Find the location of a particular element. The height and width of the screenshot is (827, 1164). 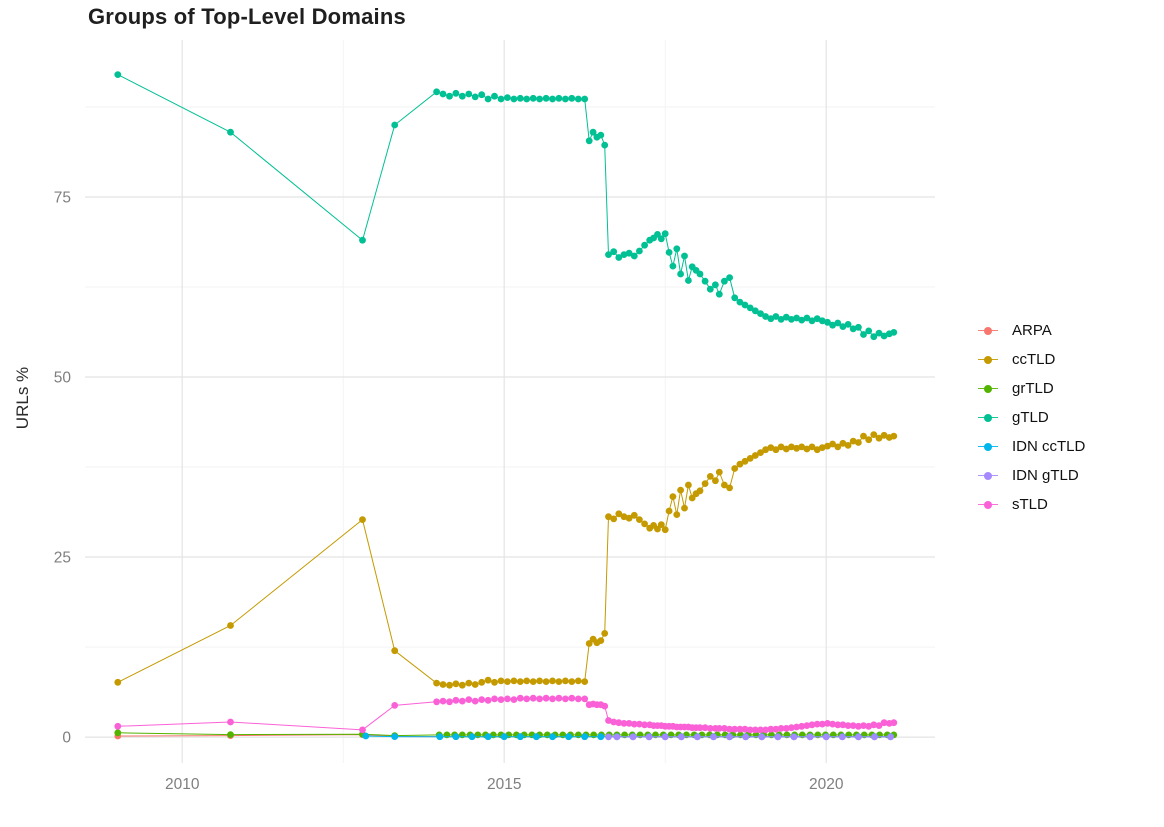

legend-item-gtld: gTLD is located at coordinates (1030, 417).